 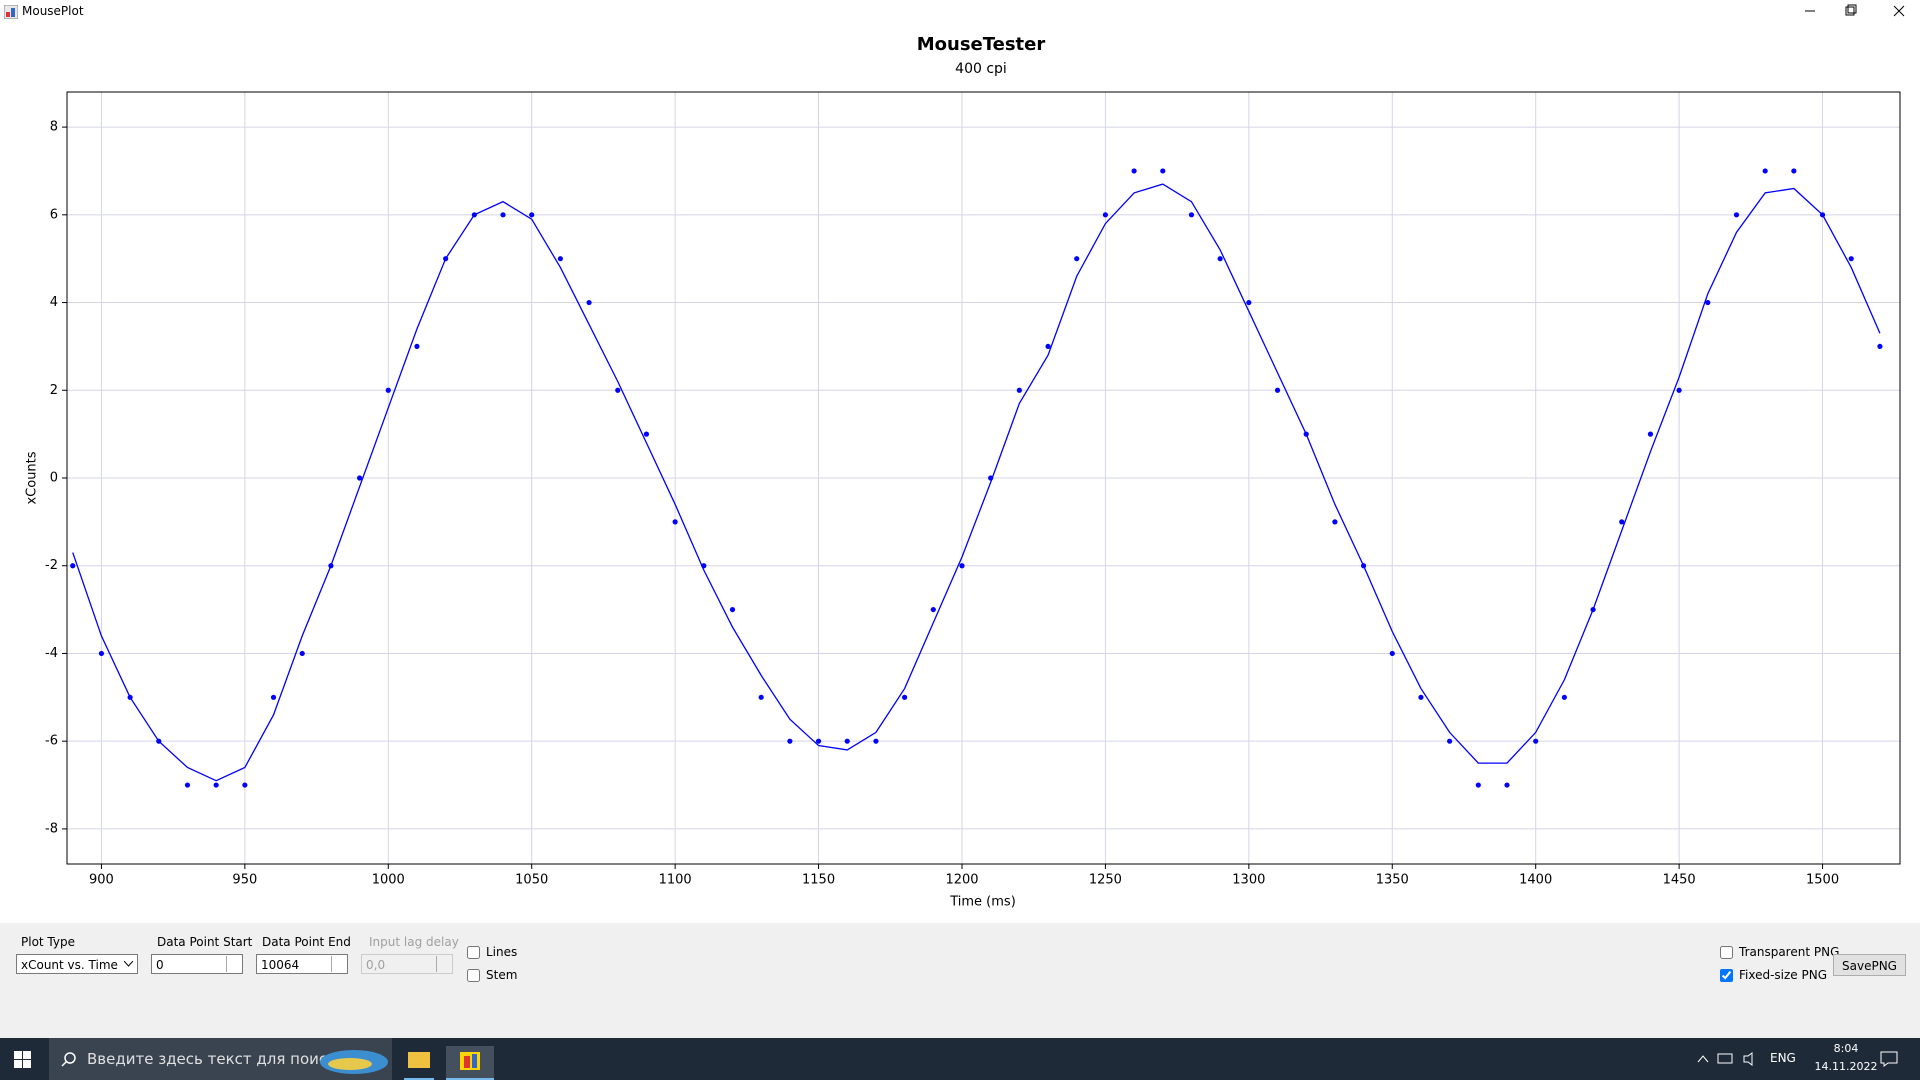 What do you see at coordinates (302, 964) in the screenshot?
I see `end-input: 10064` at bounding box center [302, 964].